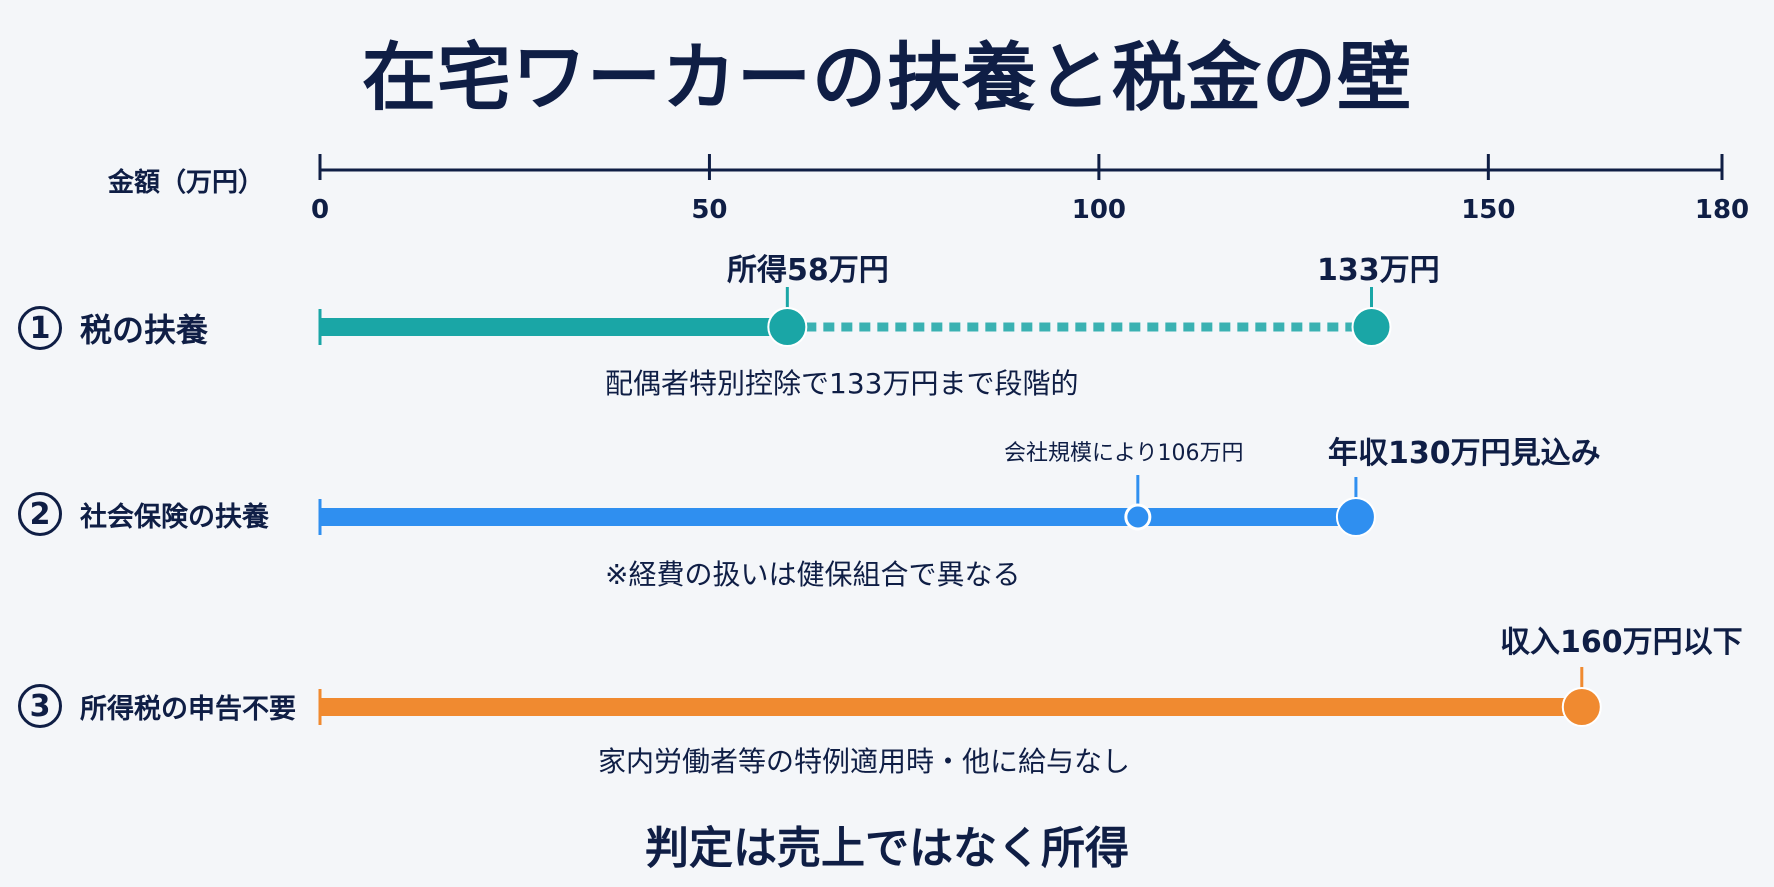  What do you see at coordinates (320, 210) in the screenshot?
I see `axis-tick-label: 0` at bounding box center [320, 210].